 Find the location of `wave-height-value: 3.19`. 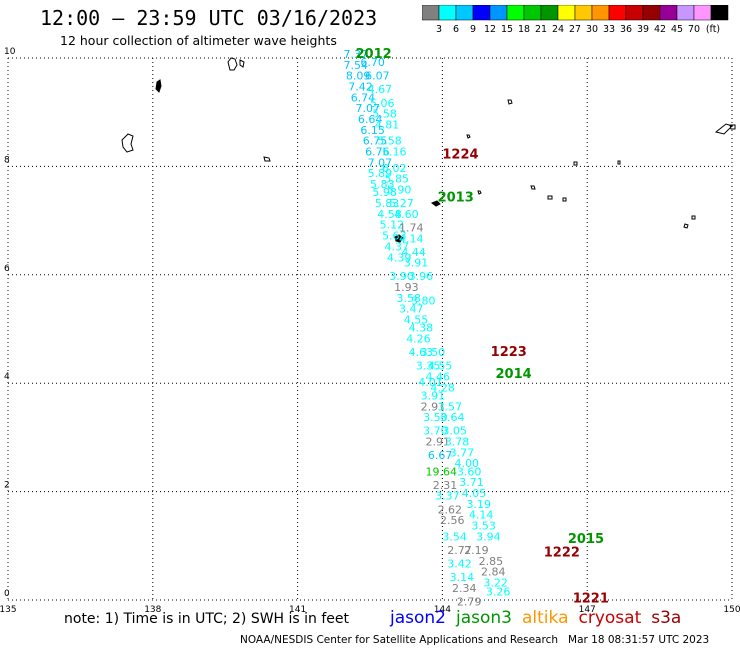

wave-height-value: 3.19 is located at coordinates (479, 504).